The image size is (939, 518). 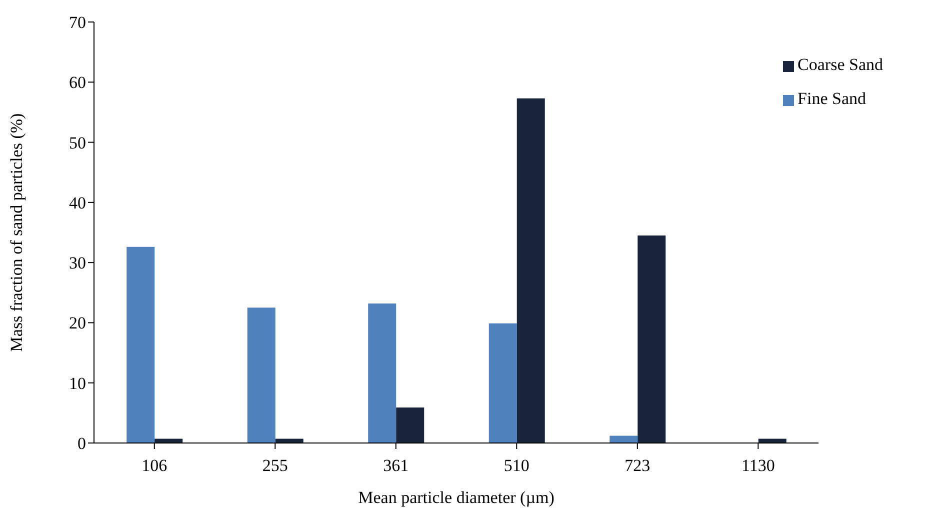 What do you see at coordinates (758, 466) in the screenshot?
I see `x-tick-label: 1130` at bounding box center [758, 466].